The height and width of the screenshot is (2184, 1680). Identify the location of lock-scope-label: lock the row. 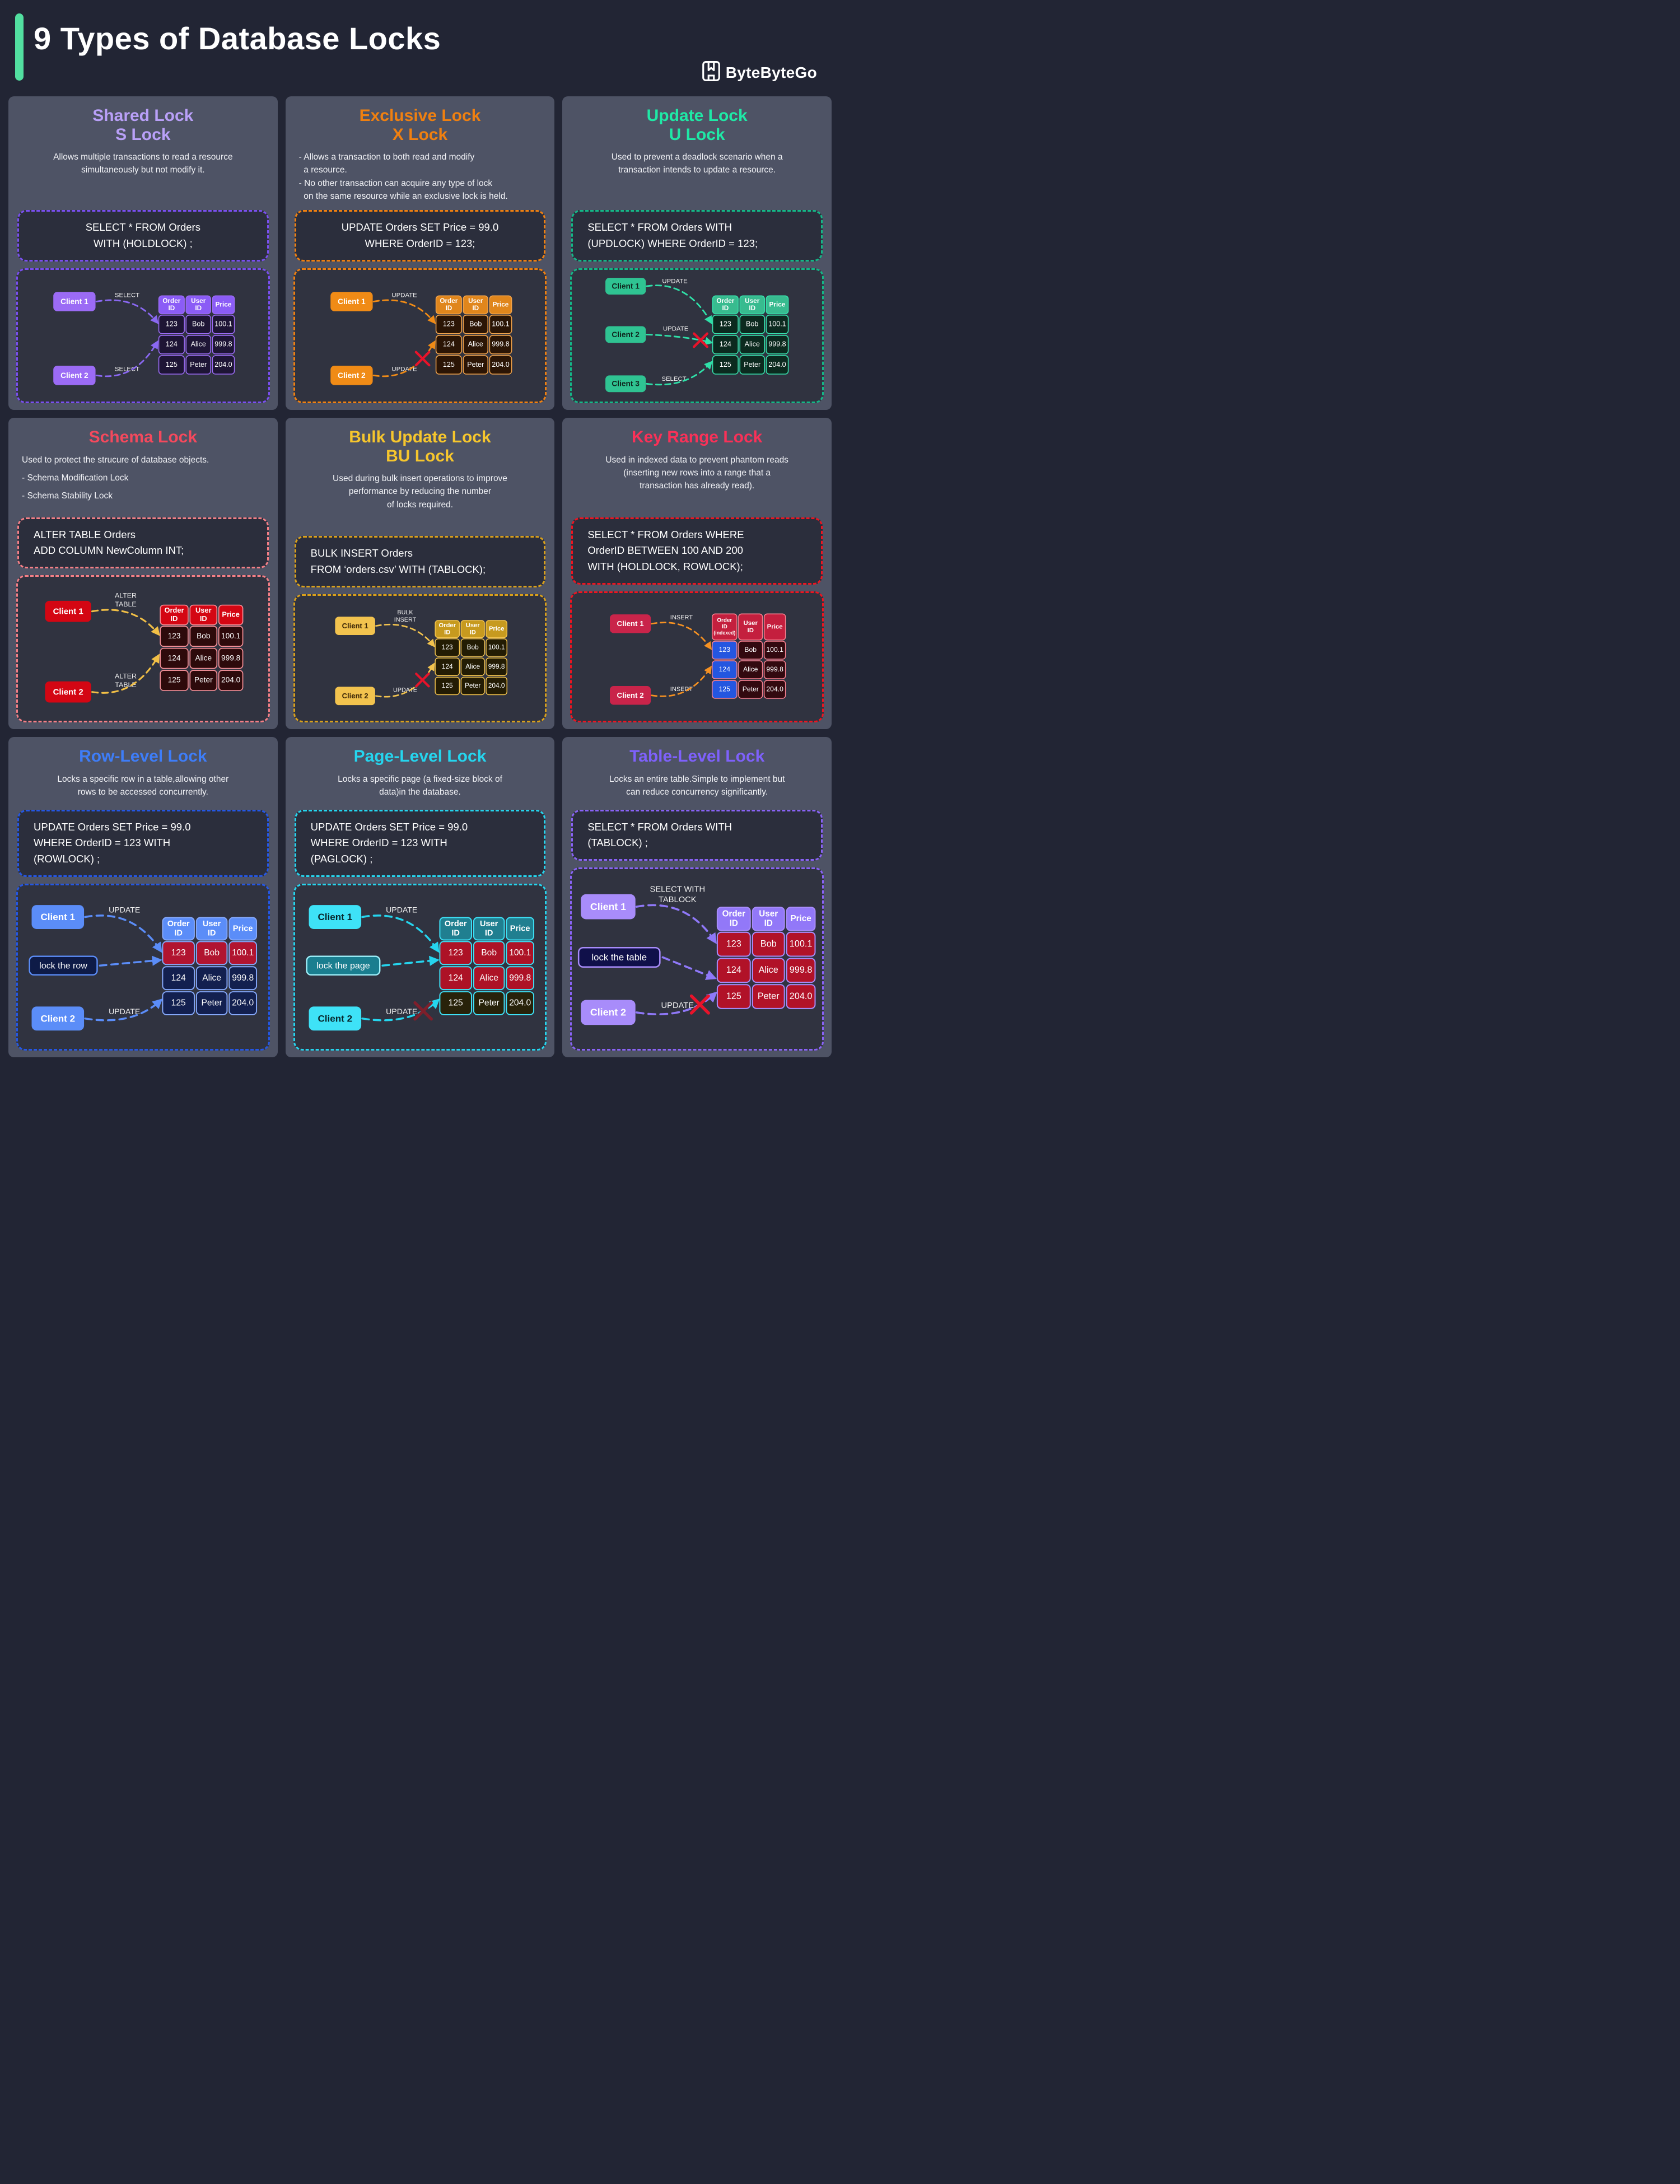
(63, 965).